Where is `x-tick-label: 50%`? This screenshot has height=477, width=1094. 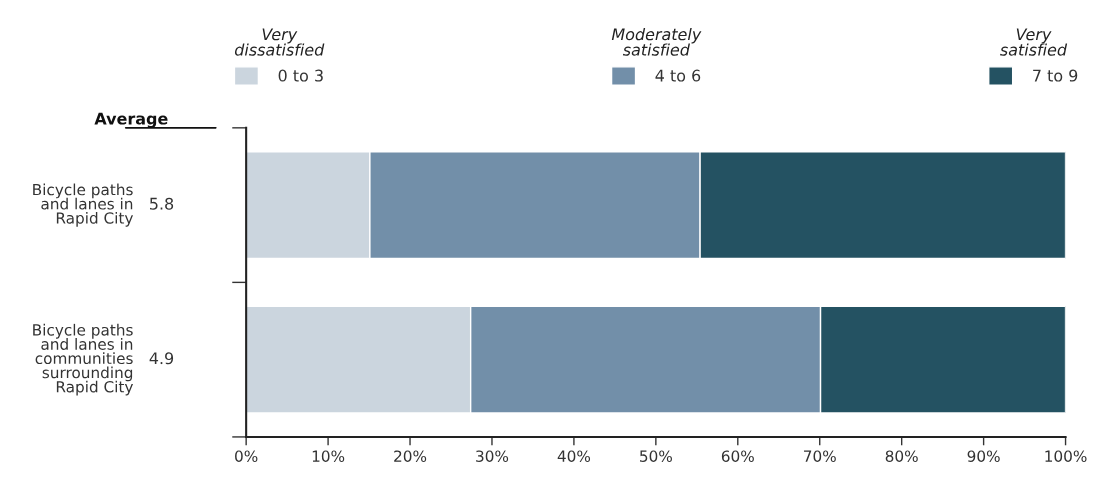
x-tick-label: 50% is located at coordinates (656, 456).